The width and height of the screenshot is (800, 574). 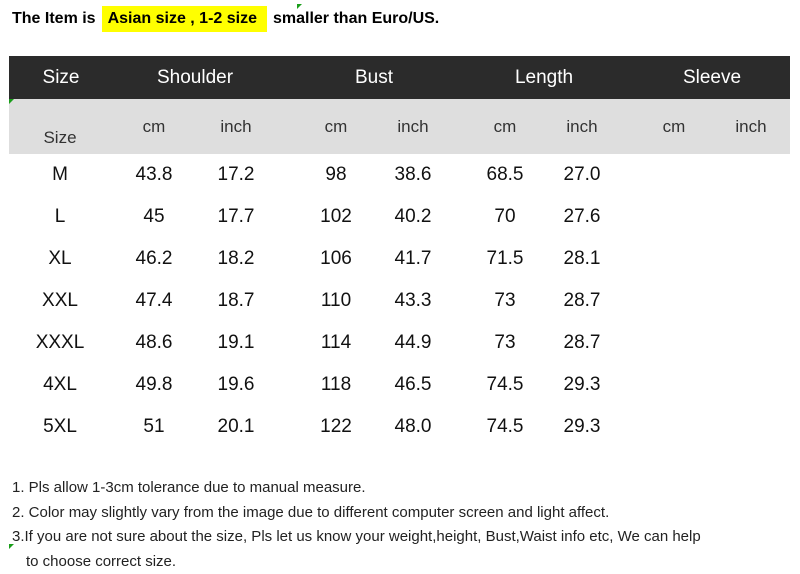 What do you see at coordinates (413, 259) in the screenshot?
I see `cell-bust-inch: 41.7` at bounding box center [413, 259].